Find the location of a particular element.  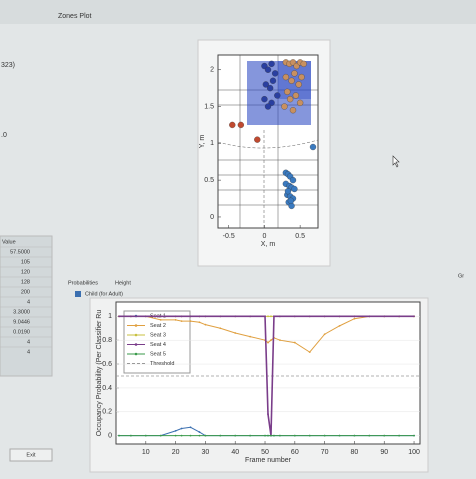

exit-label: Exit is located at coordinates (31, 455).